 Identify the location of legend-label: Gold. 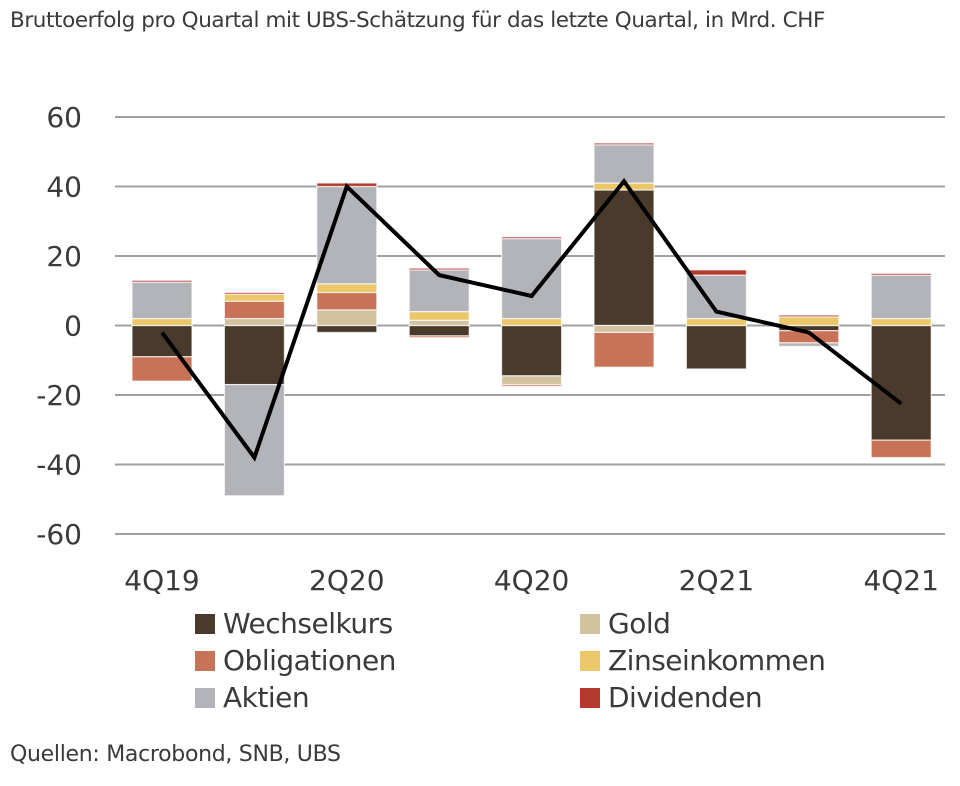
(639, 623).